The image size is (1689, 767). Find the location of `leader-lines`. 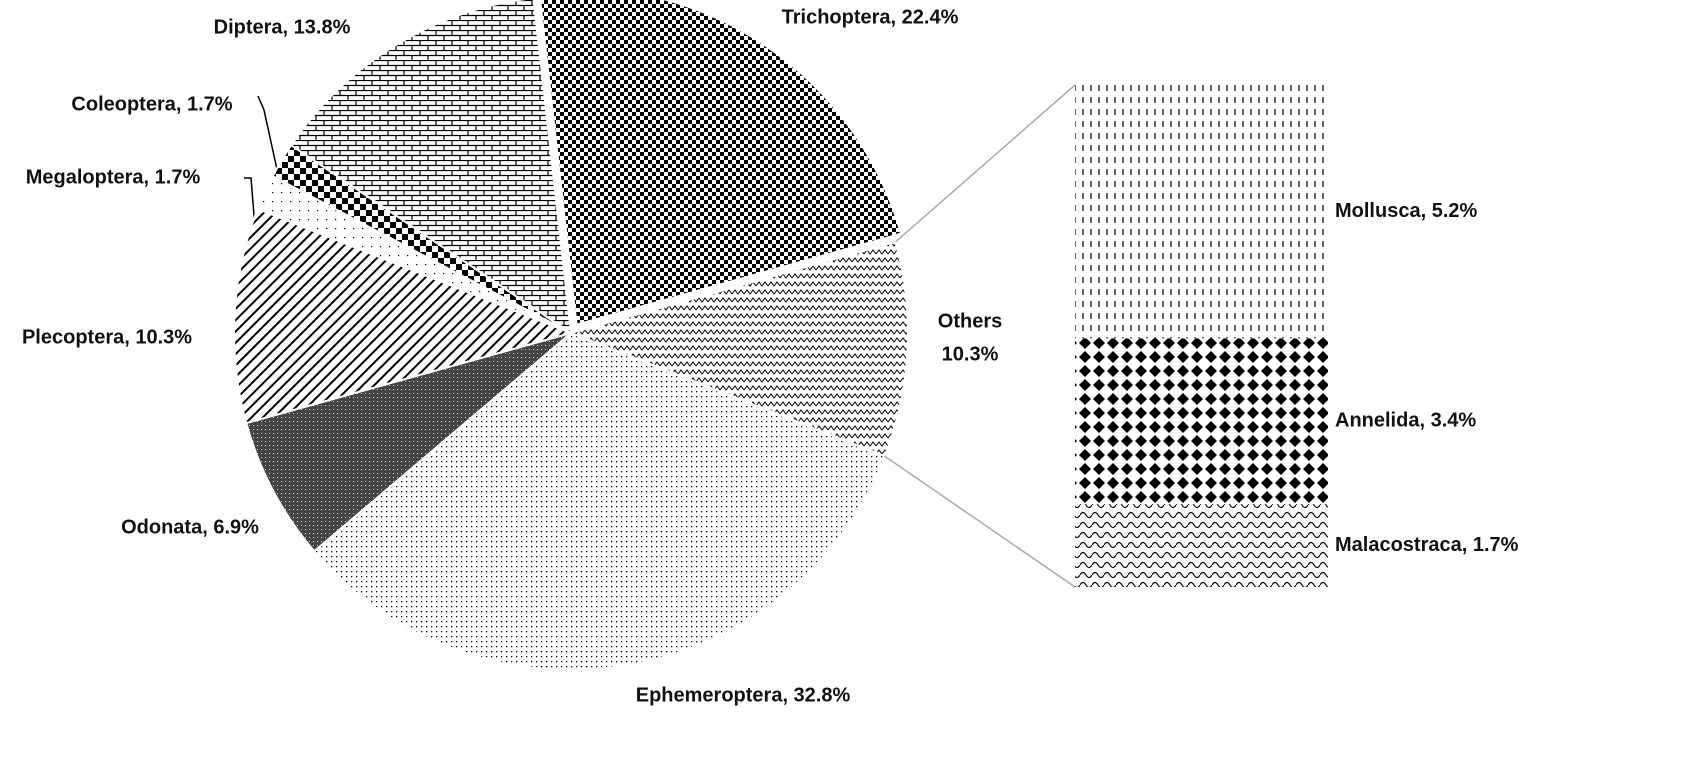

leader-lines is located at coordinates (261, 162).